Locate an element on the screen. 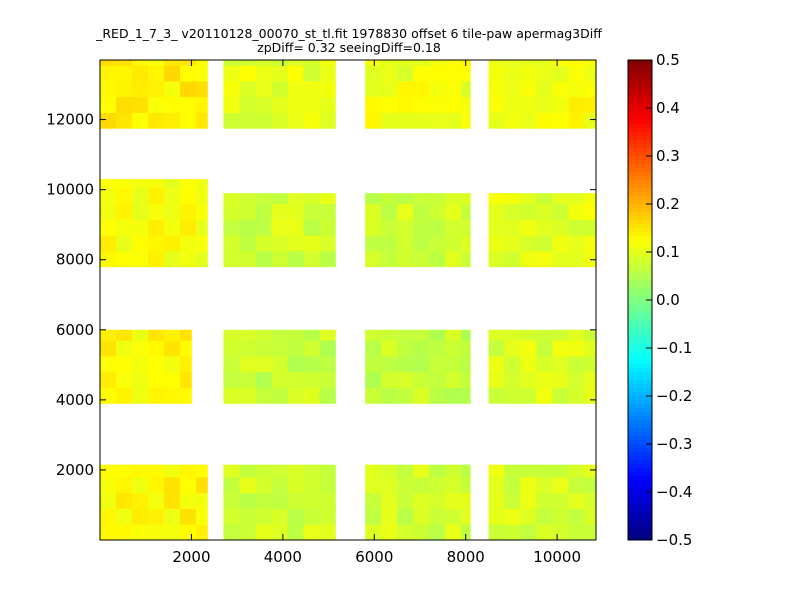 Image resolution: width=800 pixels, height=600 pixels. y-tick-label: 2000 is located at coordinates (75, 470).